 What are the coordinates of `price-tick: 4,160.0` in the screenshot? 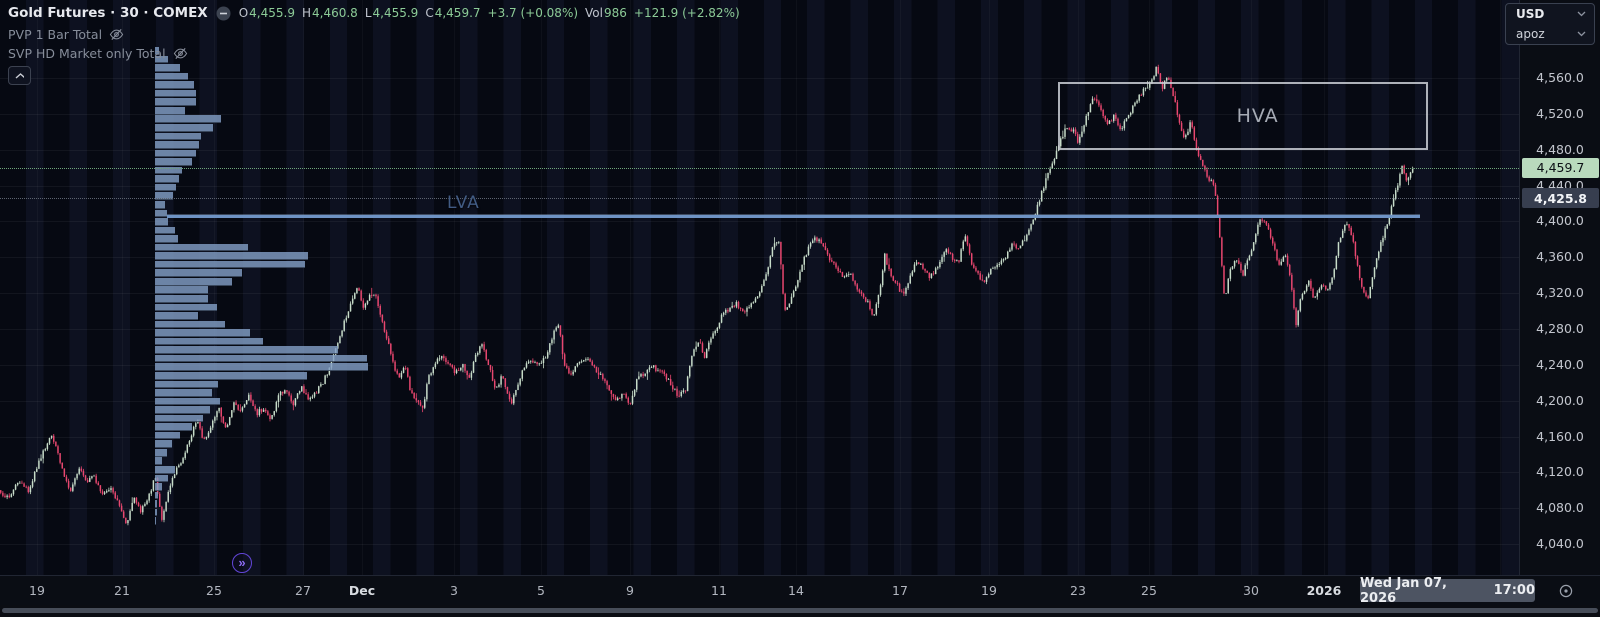 It's located at (1560, 436).